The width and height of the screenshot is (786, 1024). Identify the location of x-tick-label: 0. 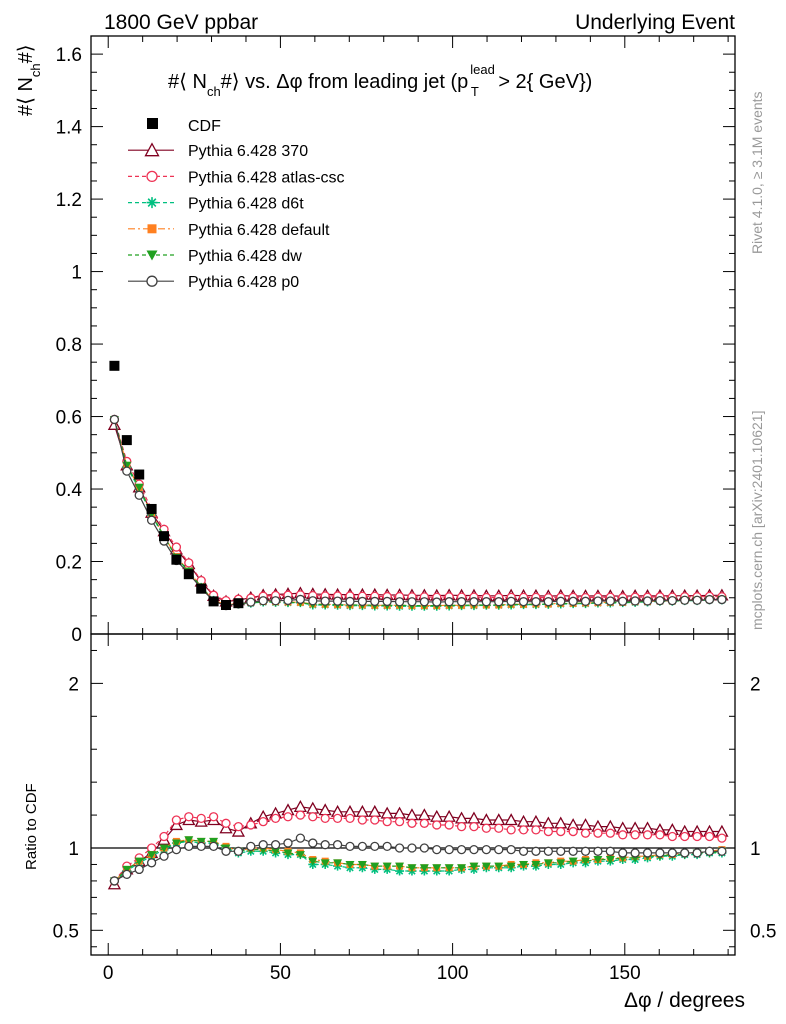
(108, 973).